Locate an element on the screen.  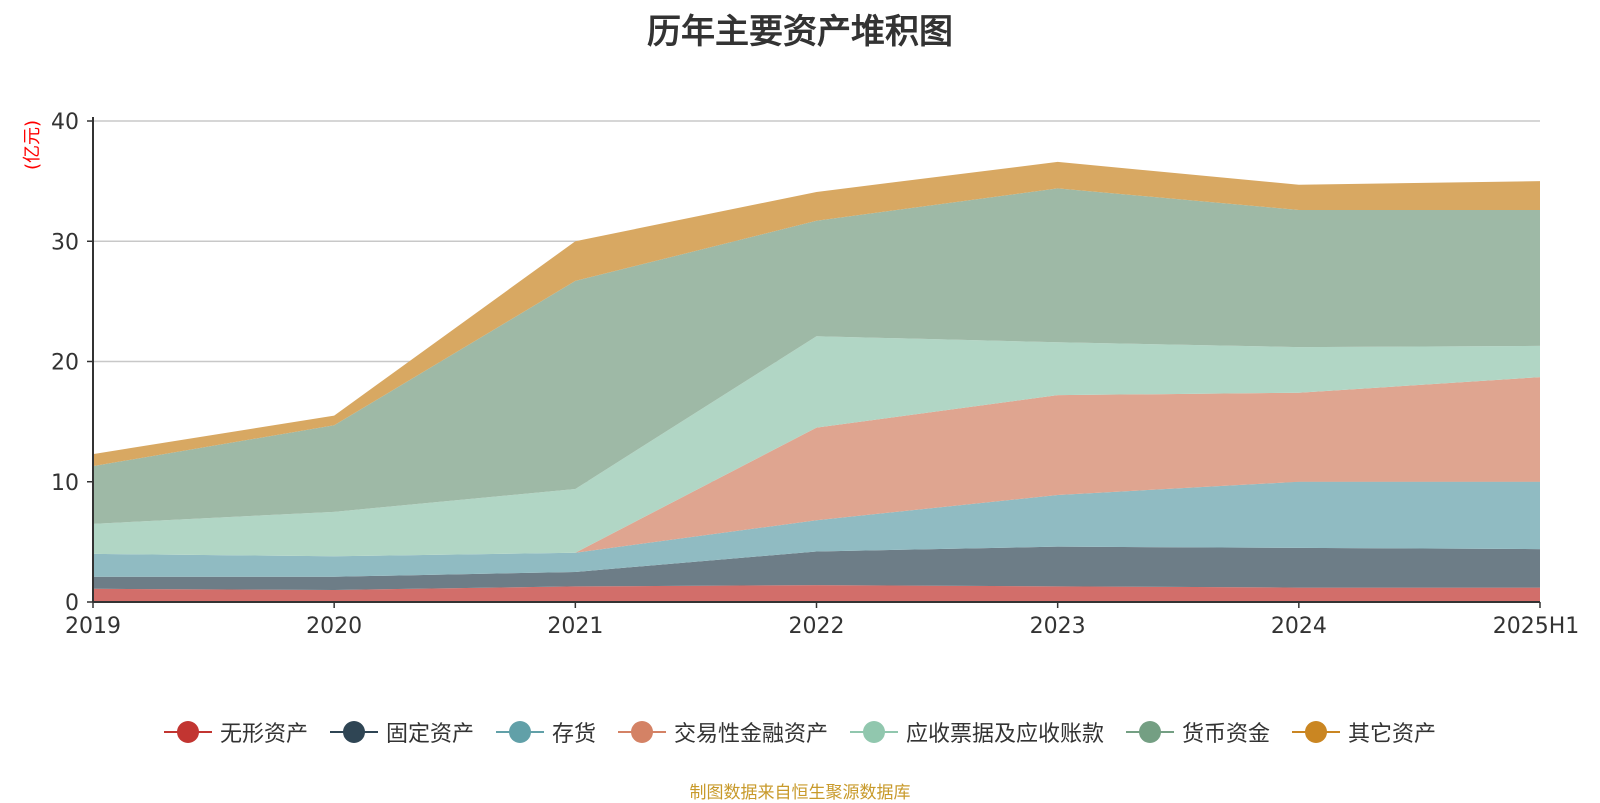
legend-item: 交易性金融资产 is located at coordinates (722, 732).